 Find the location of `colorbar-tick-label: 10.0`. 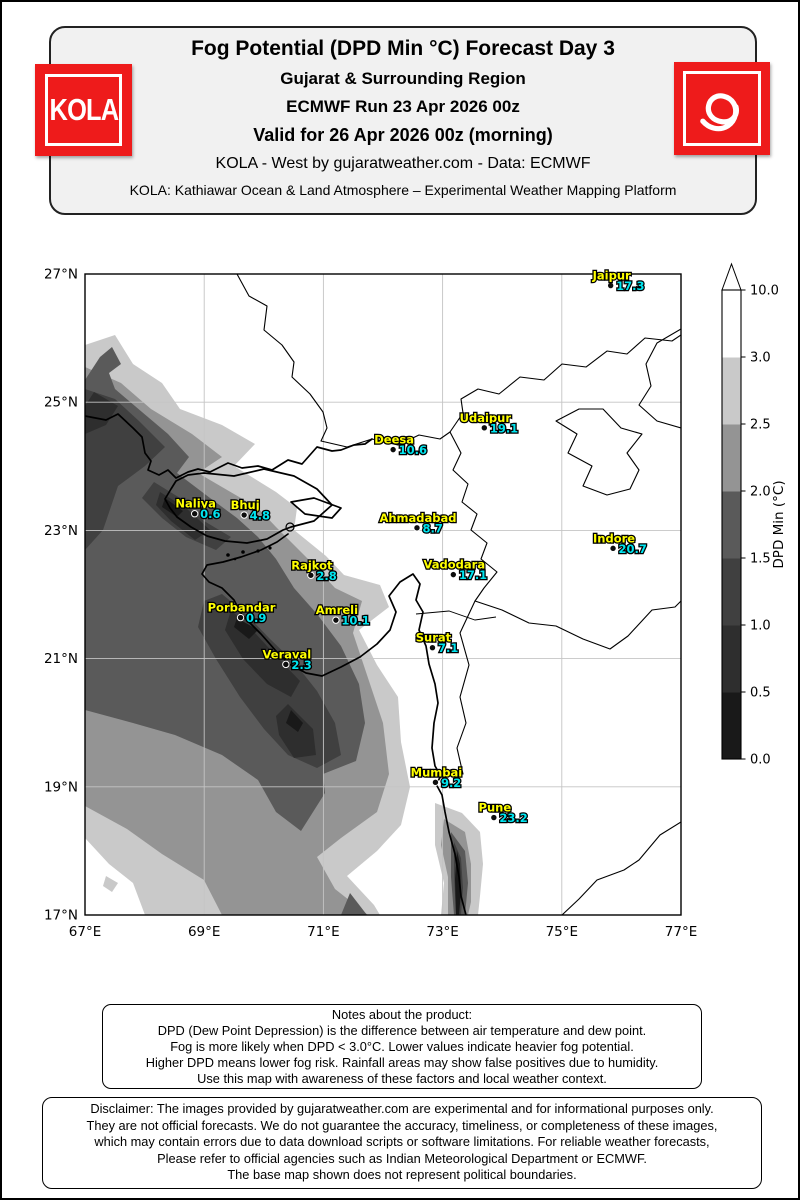

colorbar-tick-label: 10.0 is located at coordinates (764, 291).